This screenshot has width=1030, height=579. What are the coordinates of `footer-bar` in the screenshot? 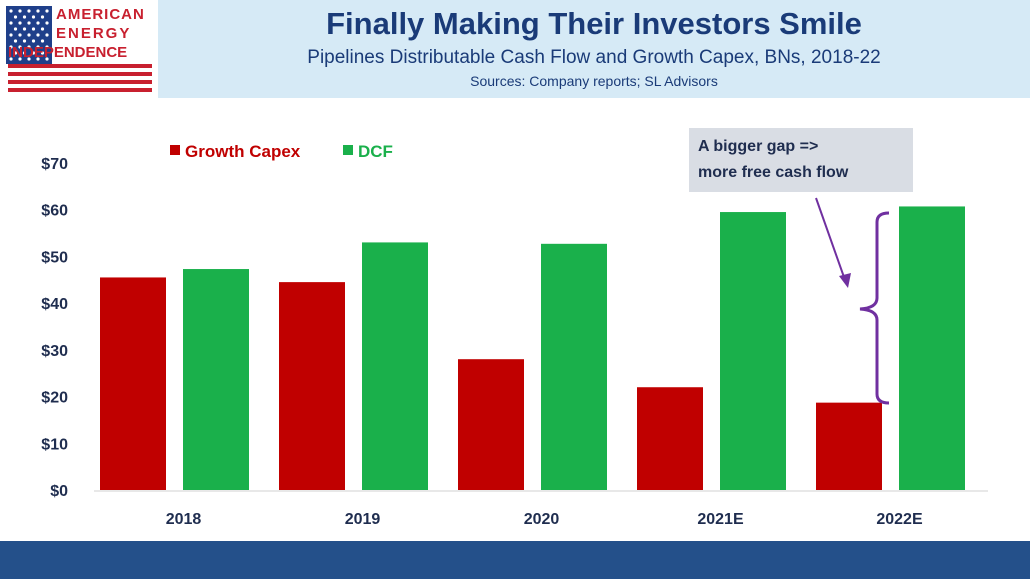 It's located at (515, 560).